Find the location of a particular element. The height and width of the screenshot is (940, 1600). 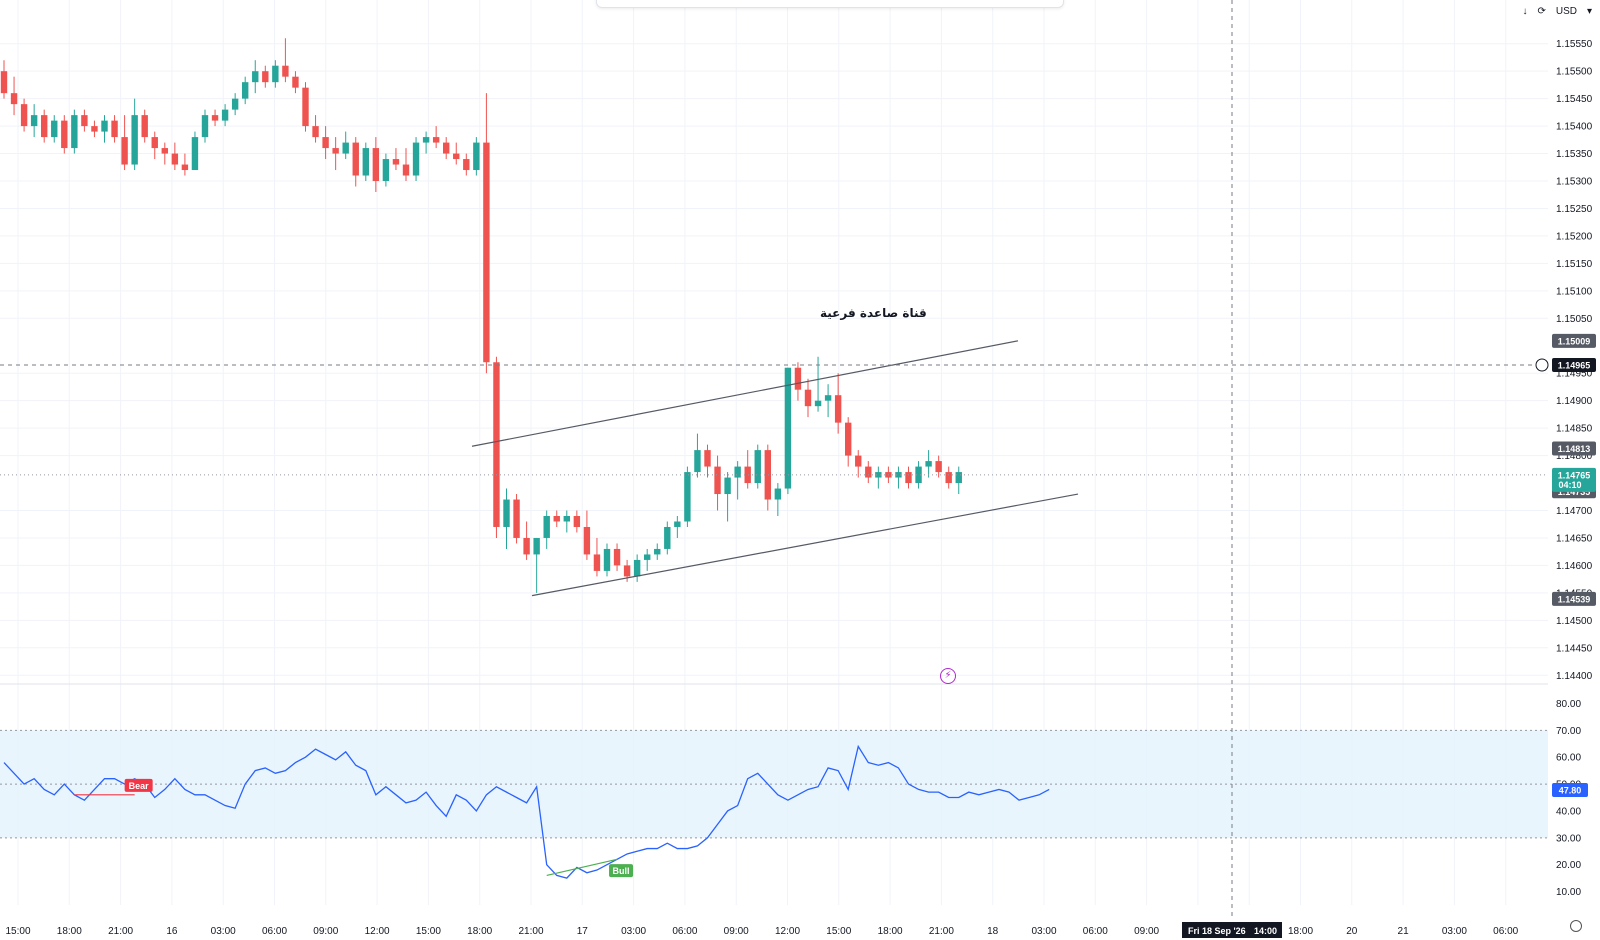

last-price-tag: 1.14765 is located at coordinates (1574, 475).